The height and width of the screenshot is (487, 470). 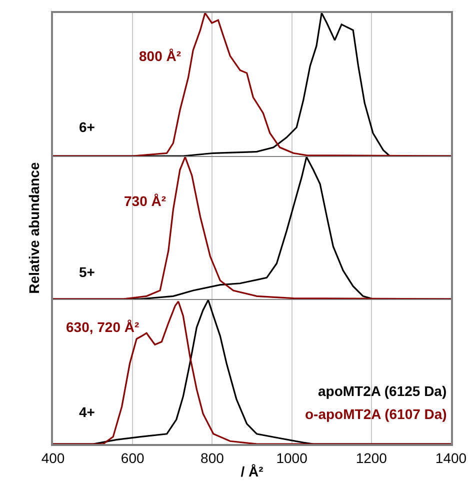 I want to click on annotation: 5+, so click(x=87, y=272).